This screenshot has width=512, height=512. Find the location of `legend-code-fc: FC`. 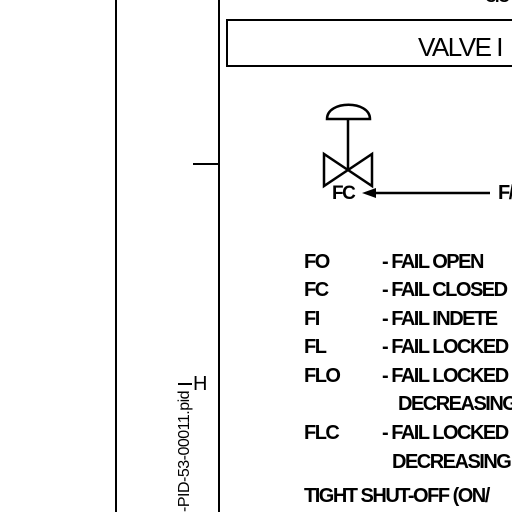

legend-code-fc: FC is located at coordinates (316, 290).